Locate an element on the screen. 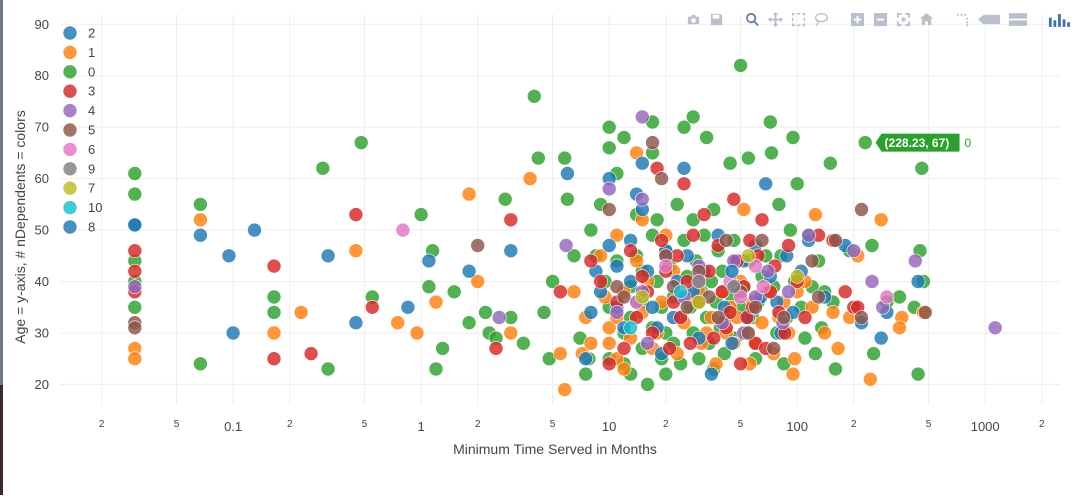  spike-lines-icon is located at coordinates (962, 19).